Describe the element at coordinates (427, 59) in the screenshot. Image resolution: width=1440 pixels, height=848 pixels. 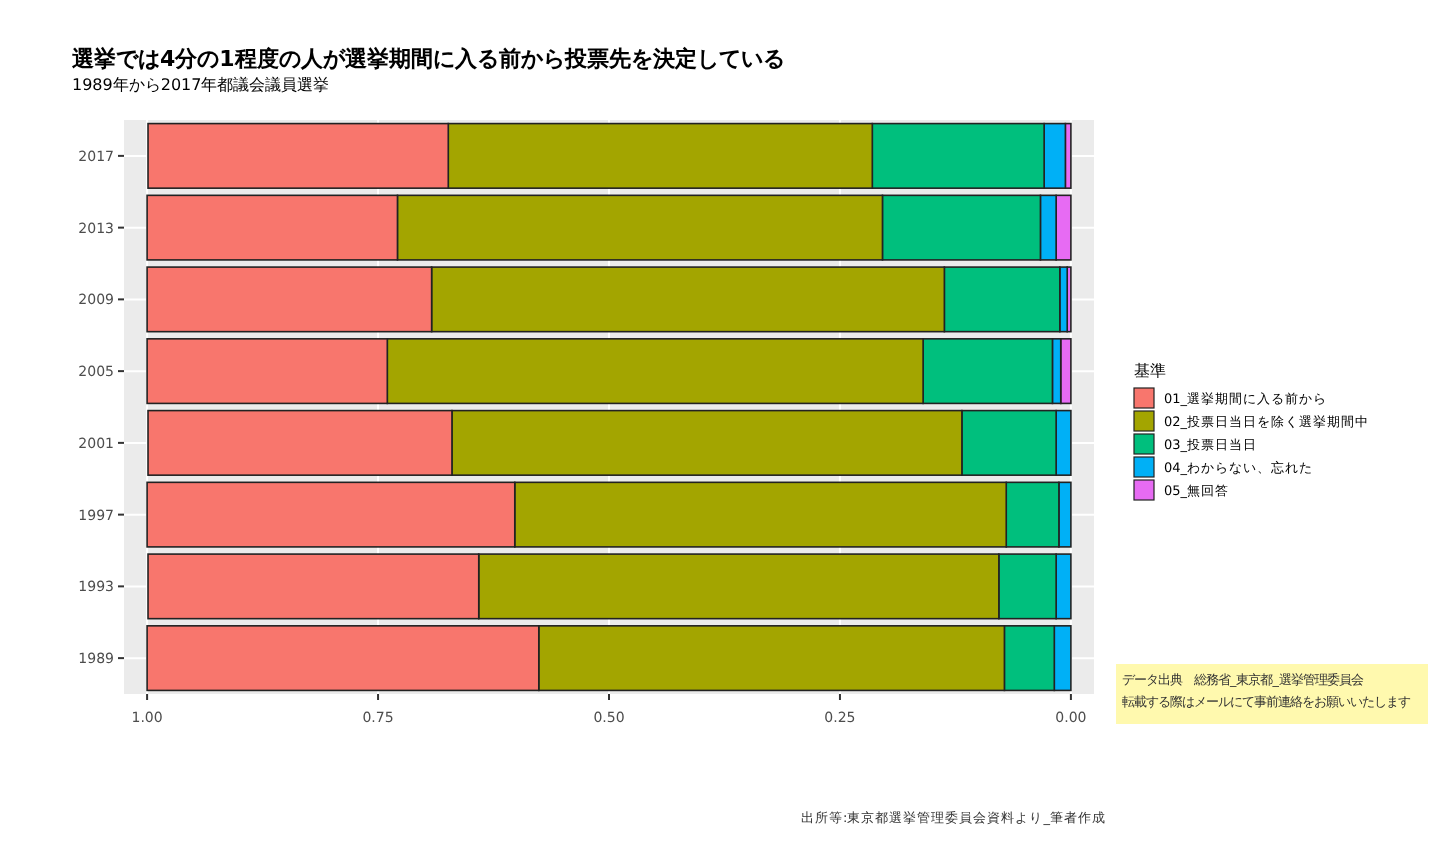
I see `chart-title: 選挙では4分の1程度の人が選挙期間に入る前から投票先を決定している` at that location.